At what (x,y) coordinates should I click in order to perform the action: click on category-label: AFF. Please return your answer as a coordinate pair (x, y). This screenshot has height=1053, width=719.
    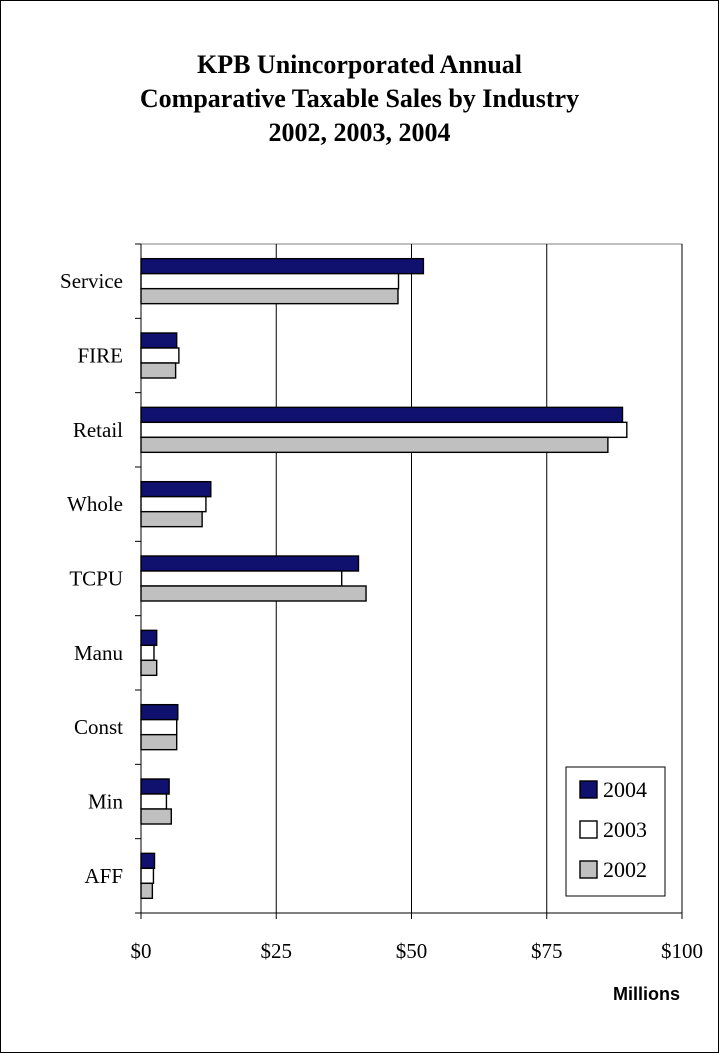
    Looking at the image, I should click on (103, 876).